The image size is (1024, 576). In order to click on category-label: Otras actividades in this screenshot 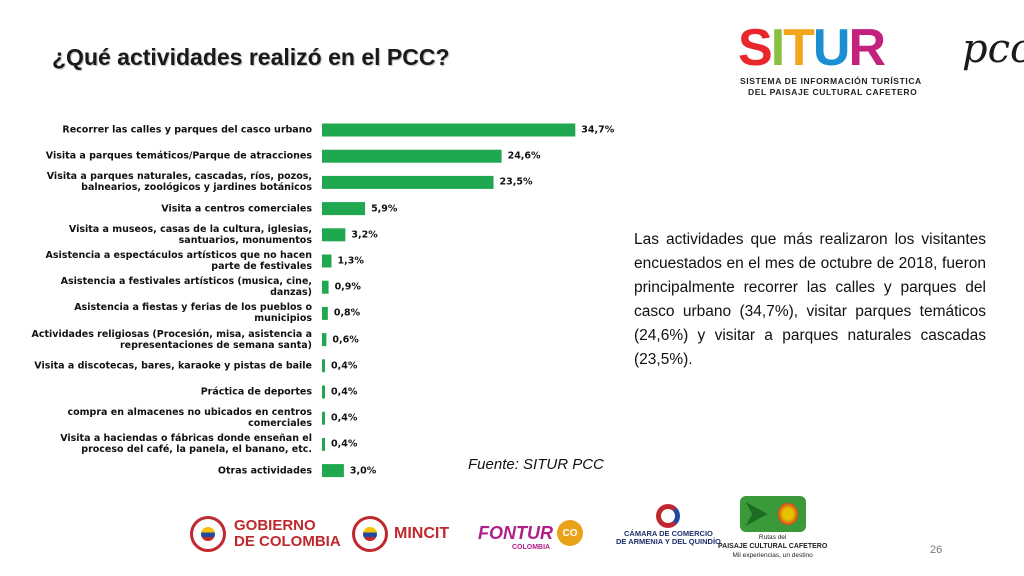, I will do `click(264, 471)`.